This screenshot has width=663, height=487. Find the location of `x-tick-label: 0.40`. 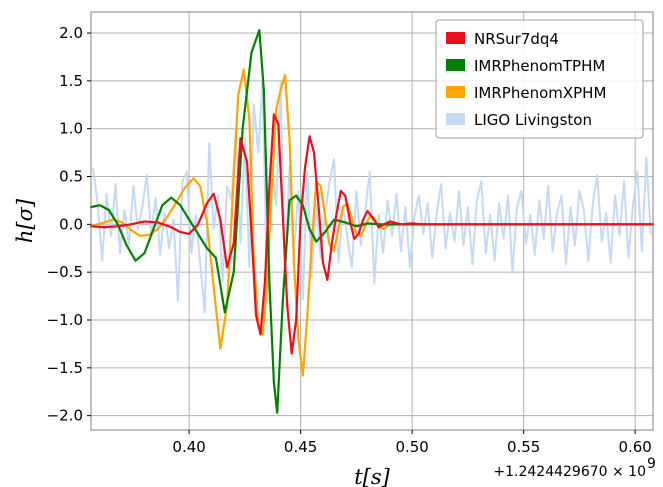

x-tick-label: 0.40 is located at coordinates (188, 447).